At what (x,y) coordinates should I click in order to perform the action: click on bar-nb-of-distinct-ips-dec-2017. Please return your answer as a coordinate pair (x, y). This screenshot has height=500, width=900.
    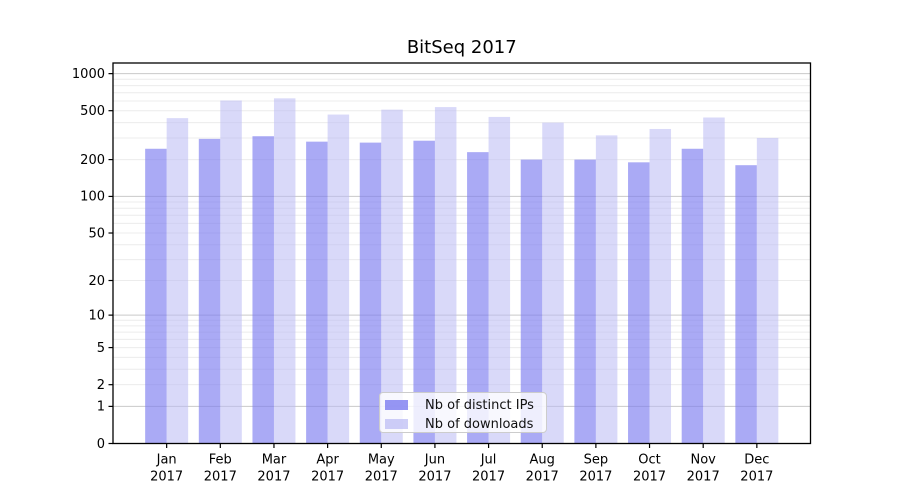
    Looking at the image, I should click on (746, 304).